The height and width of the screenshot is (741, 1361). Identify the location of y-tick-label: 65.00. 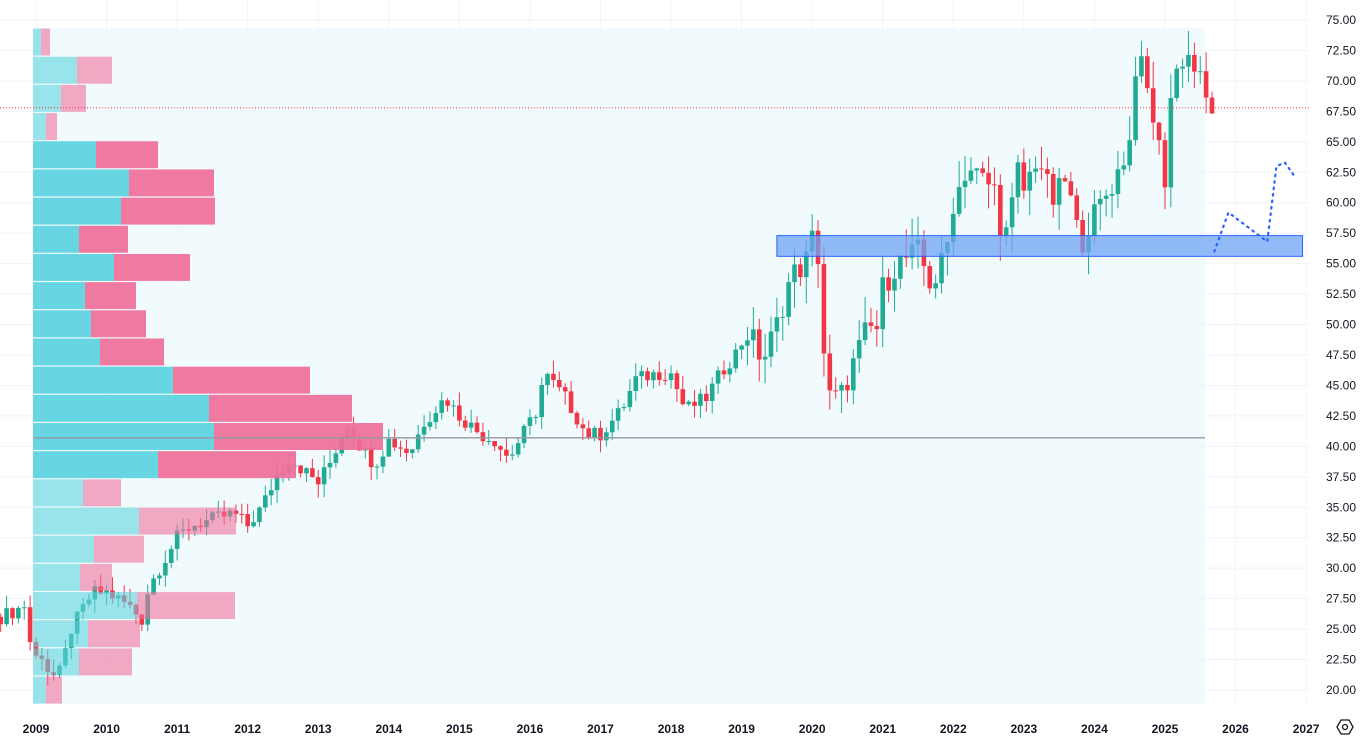
(1341, 142).